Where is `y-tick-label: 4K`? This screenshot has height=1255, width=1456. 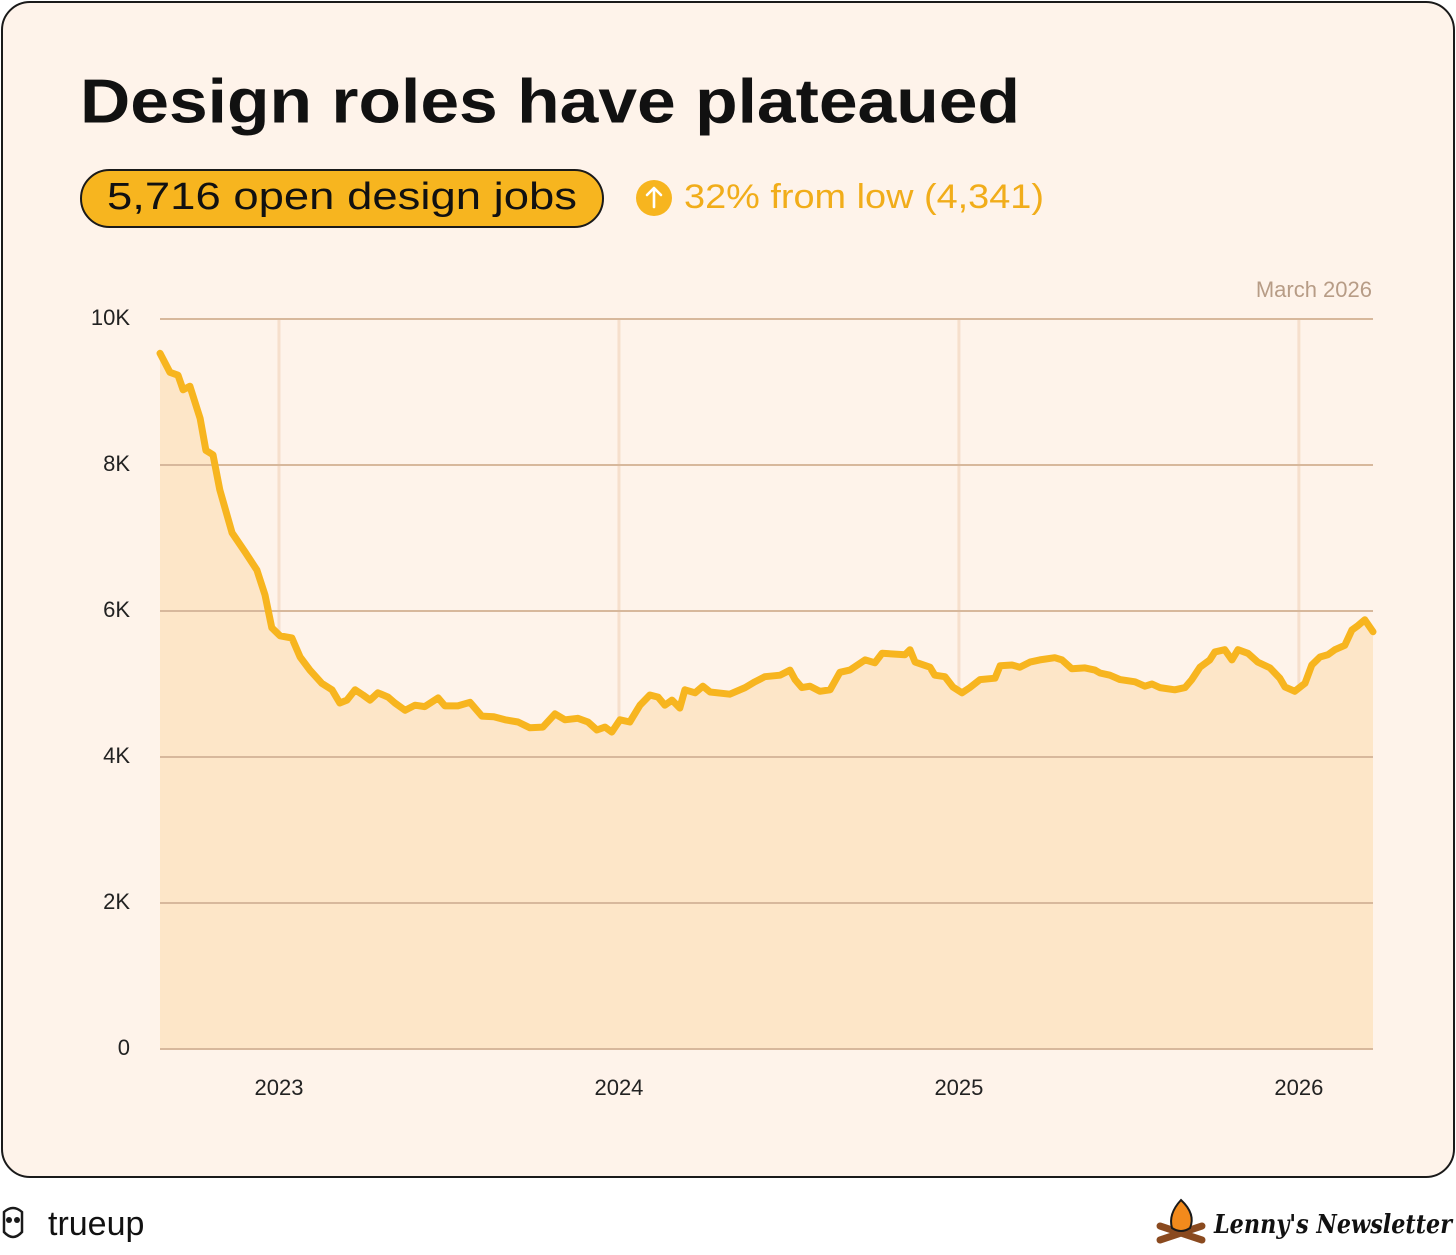
y-tick-label: 4K is located at coordinates (116, 755).